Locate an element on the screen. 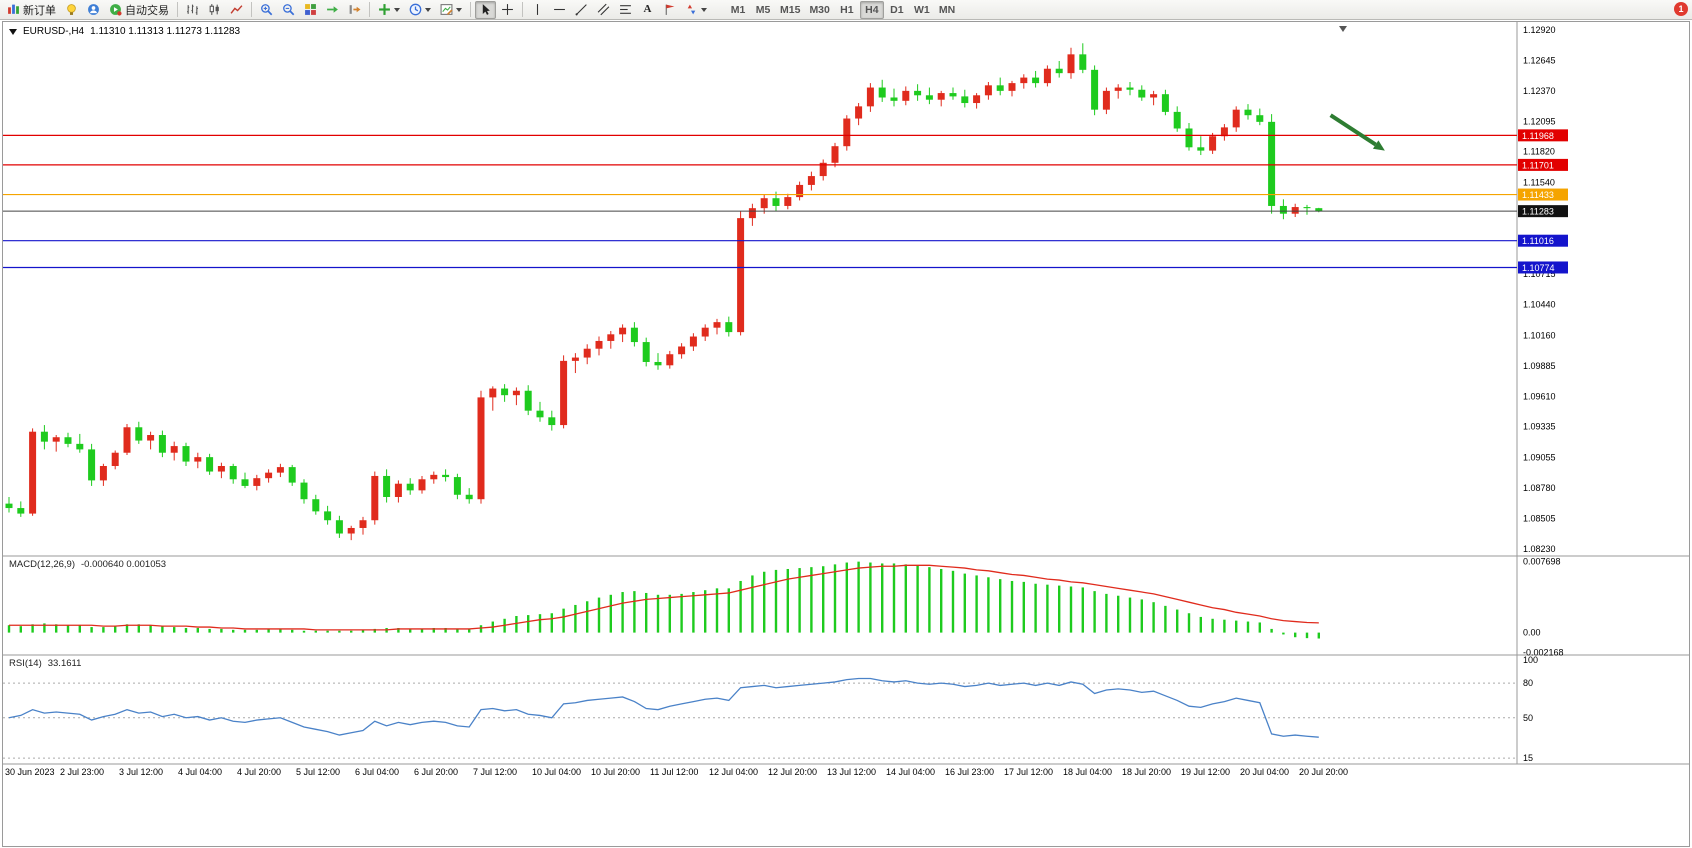 This screenshot has height=848, width=1692. new-order-label: 新订单 is located at coordinates (39, 10).